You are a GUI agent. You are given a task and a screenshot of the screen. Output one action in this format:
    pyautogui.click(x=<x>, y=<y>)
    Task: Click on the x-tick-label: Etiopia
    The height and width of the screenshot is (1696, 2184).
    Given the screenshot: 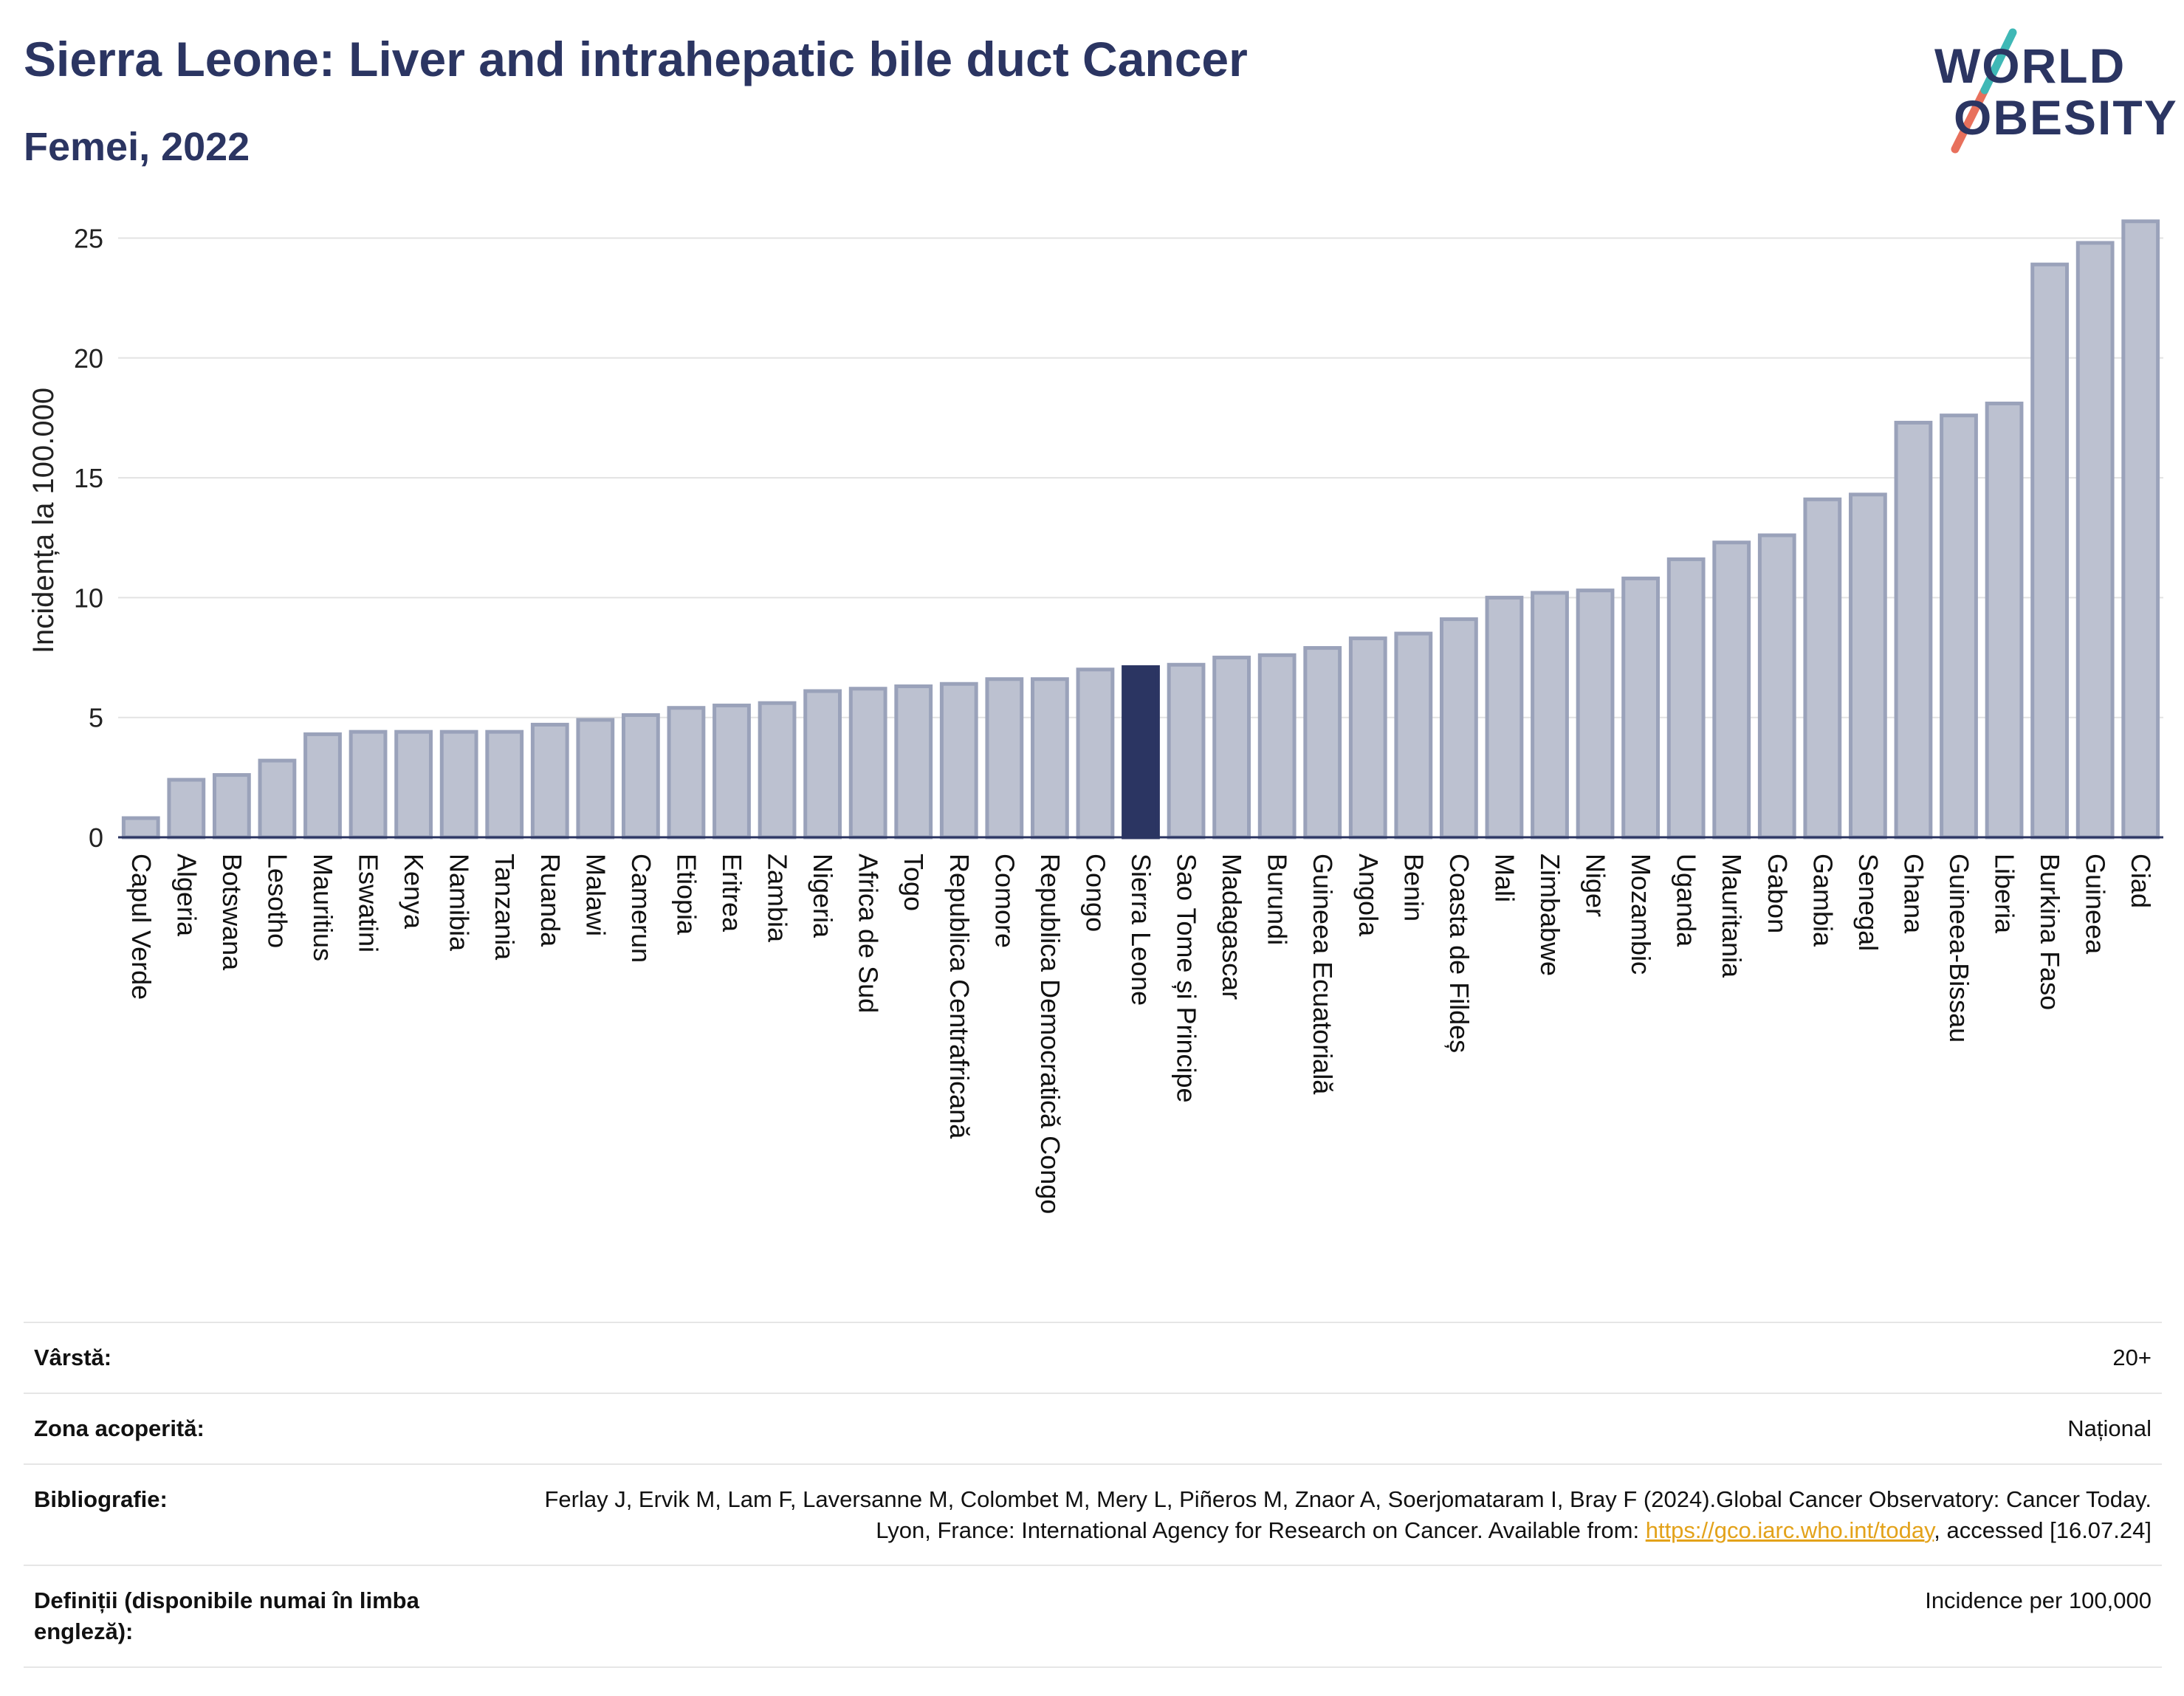 What is the action you would take?
    pyautogui.click(x=686, y=894)
    